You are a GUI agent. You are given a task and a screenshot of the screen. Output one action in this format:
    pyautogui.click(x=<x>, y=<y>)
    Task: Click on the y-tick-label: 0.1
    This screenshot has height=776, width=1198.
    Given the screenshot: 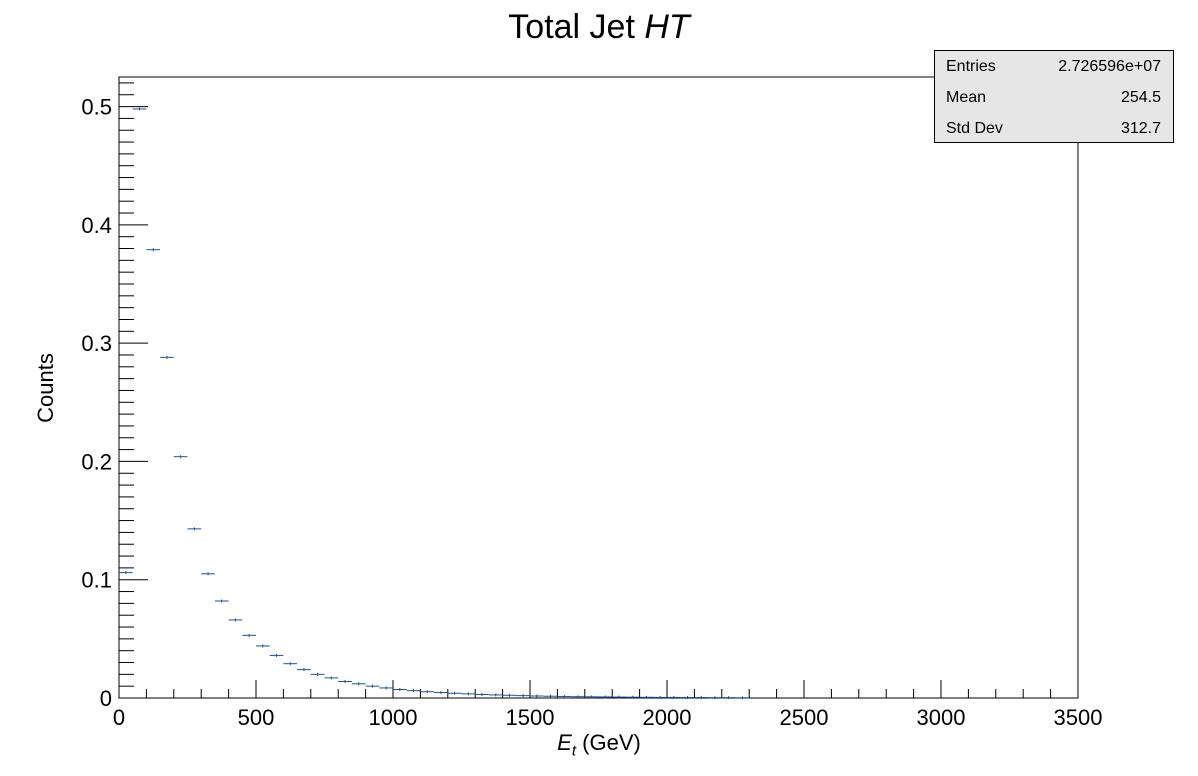 What is the action you would take?
    pyautogui.click(x=96, y=580)
    